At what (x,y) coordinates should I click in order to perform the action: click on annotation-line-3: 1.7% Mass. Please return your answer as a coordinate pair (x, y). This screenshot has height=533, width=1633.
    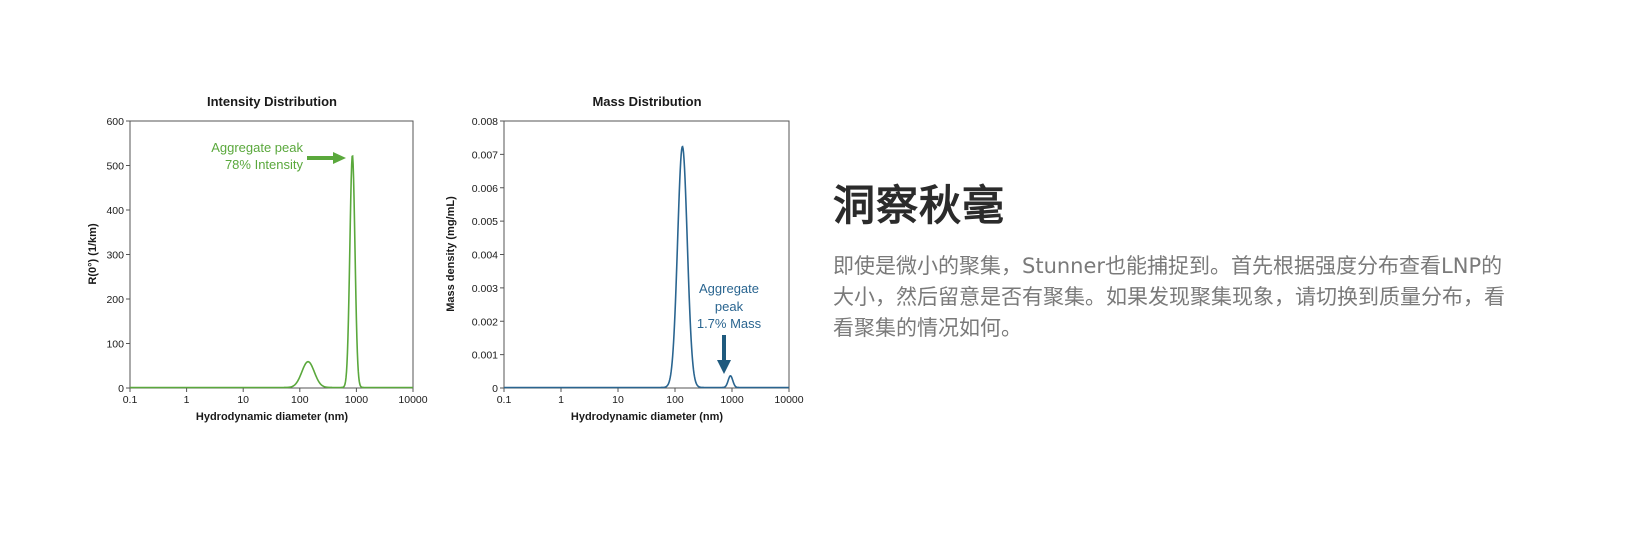
    Looking at the image, I should click on (729, 323).